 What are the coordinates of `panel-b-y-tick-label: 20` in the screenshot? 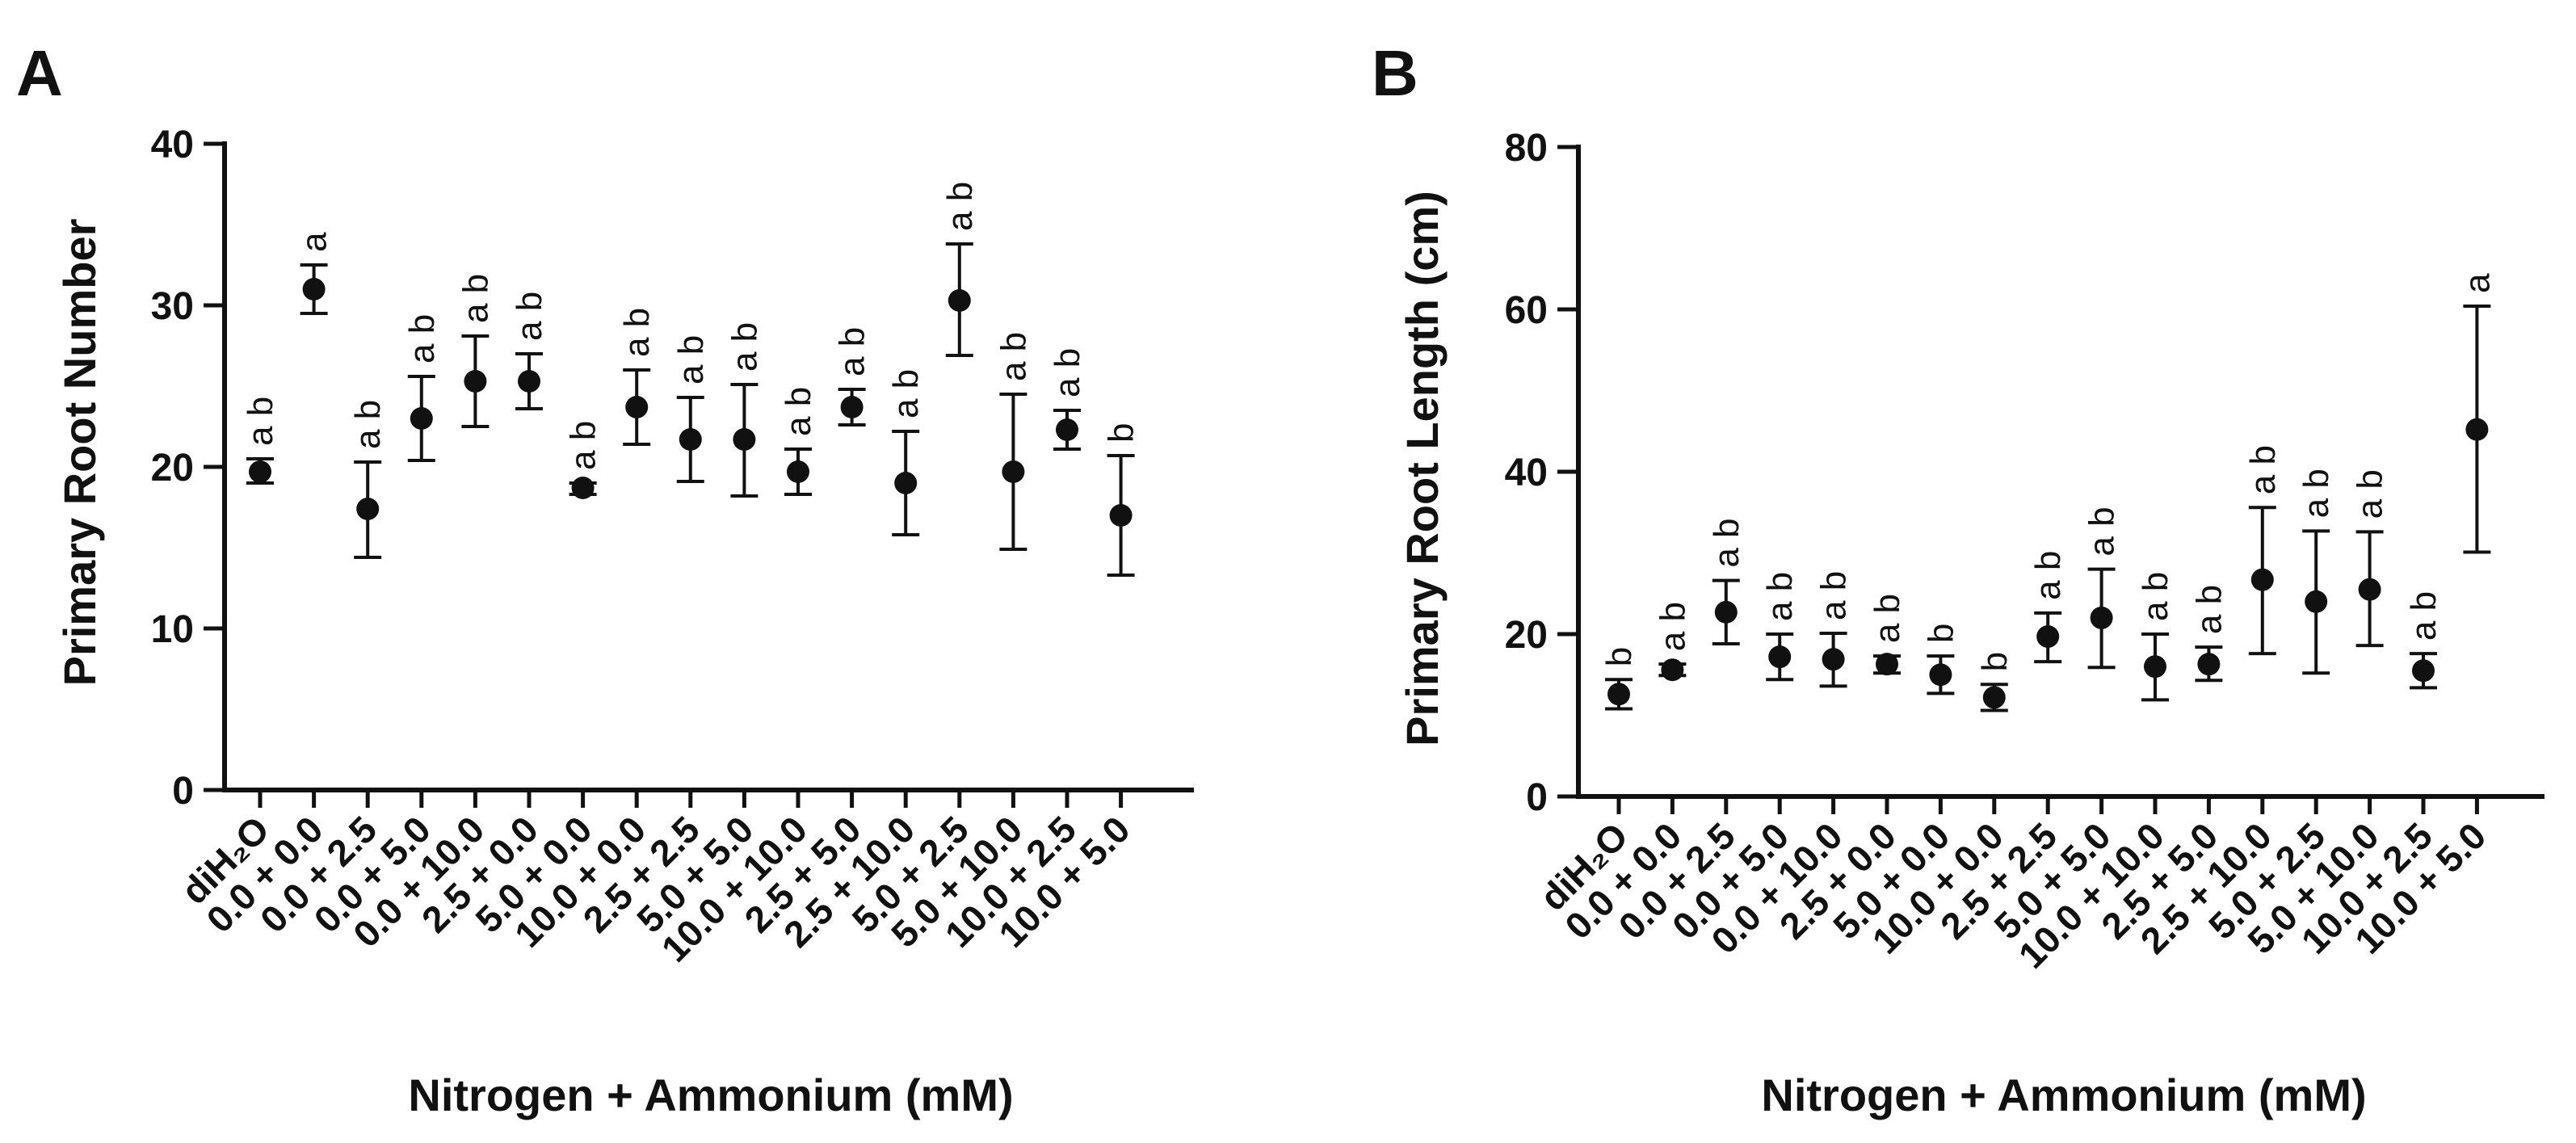 It's located at (1526, 636).